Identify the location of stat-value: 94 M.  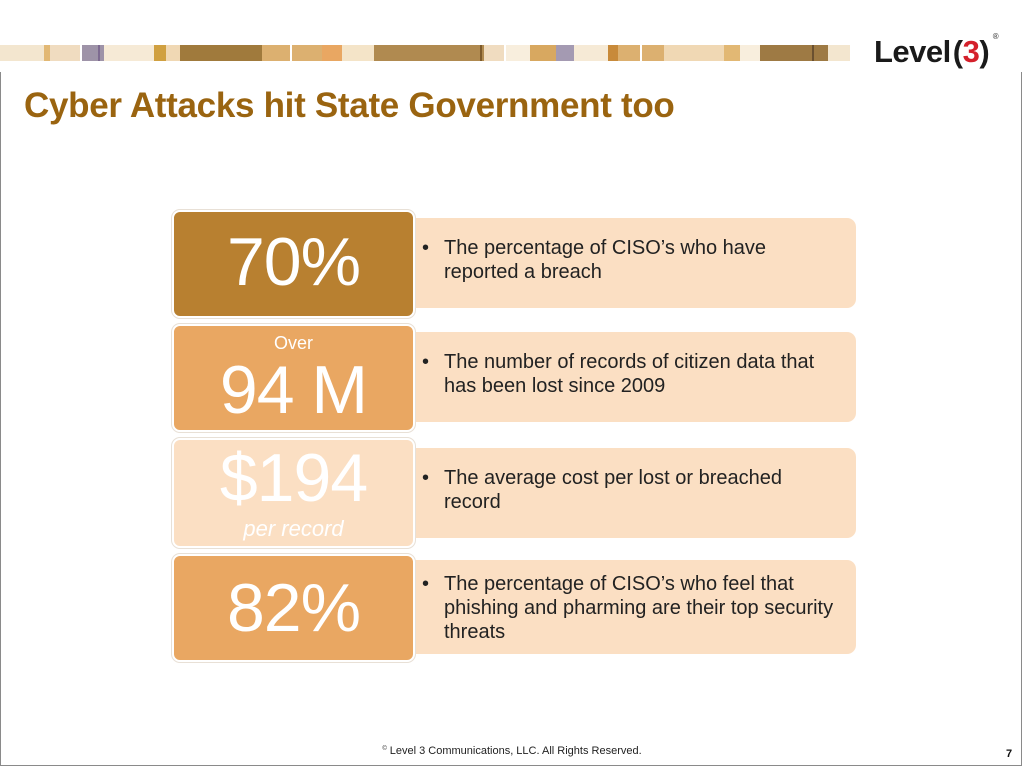
(293, 390).